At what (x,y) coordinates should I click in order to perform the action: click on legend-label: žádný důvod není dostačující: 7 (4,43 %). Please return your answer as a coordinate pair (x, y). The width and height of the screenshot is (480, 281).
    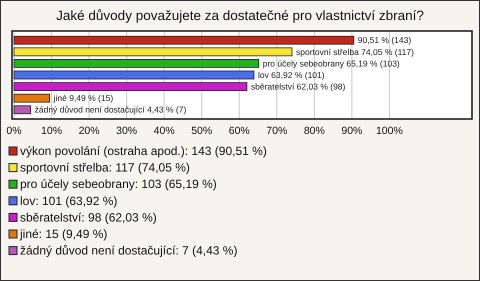
    Looking at the image, I should click on (129, 251).